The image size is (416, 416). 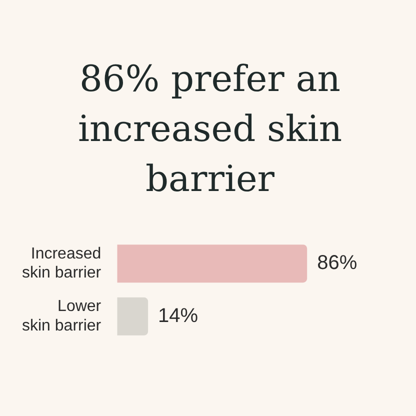 I want to click on y-tick-label: Lower skin barrier, so click(x=62, y=316).